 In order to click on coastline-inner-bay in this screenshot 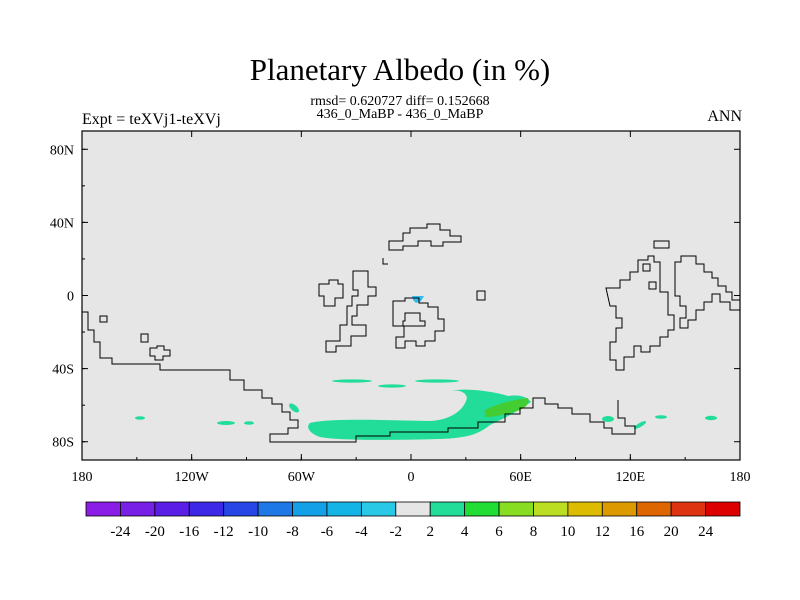, I will do `click(414, 319)`.